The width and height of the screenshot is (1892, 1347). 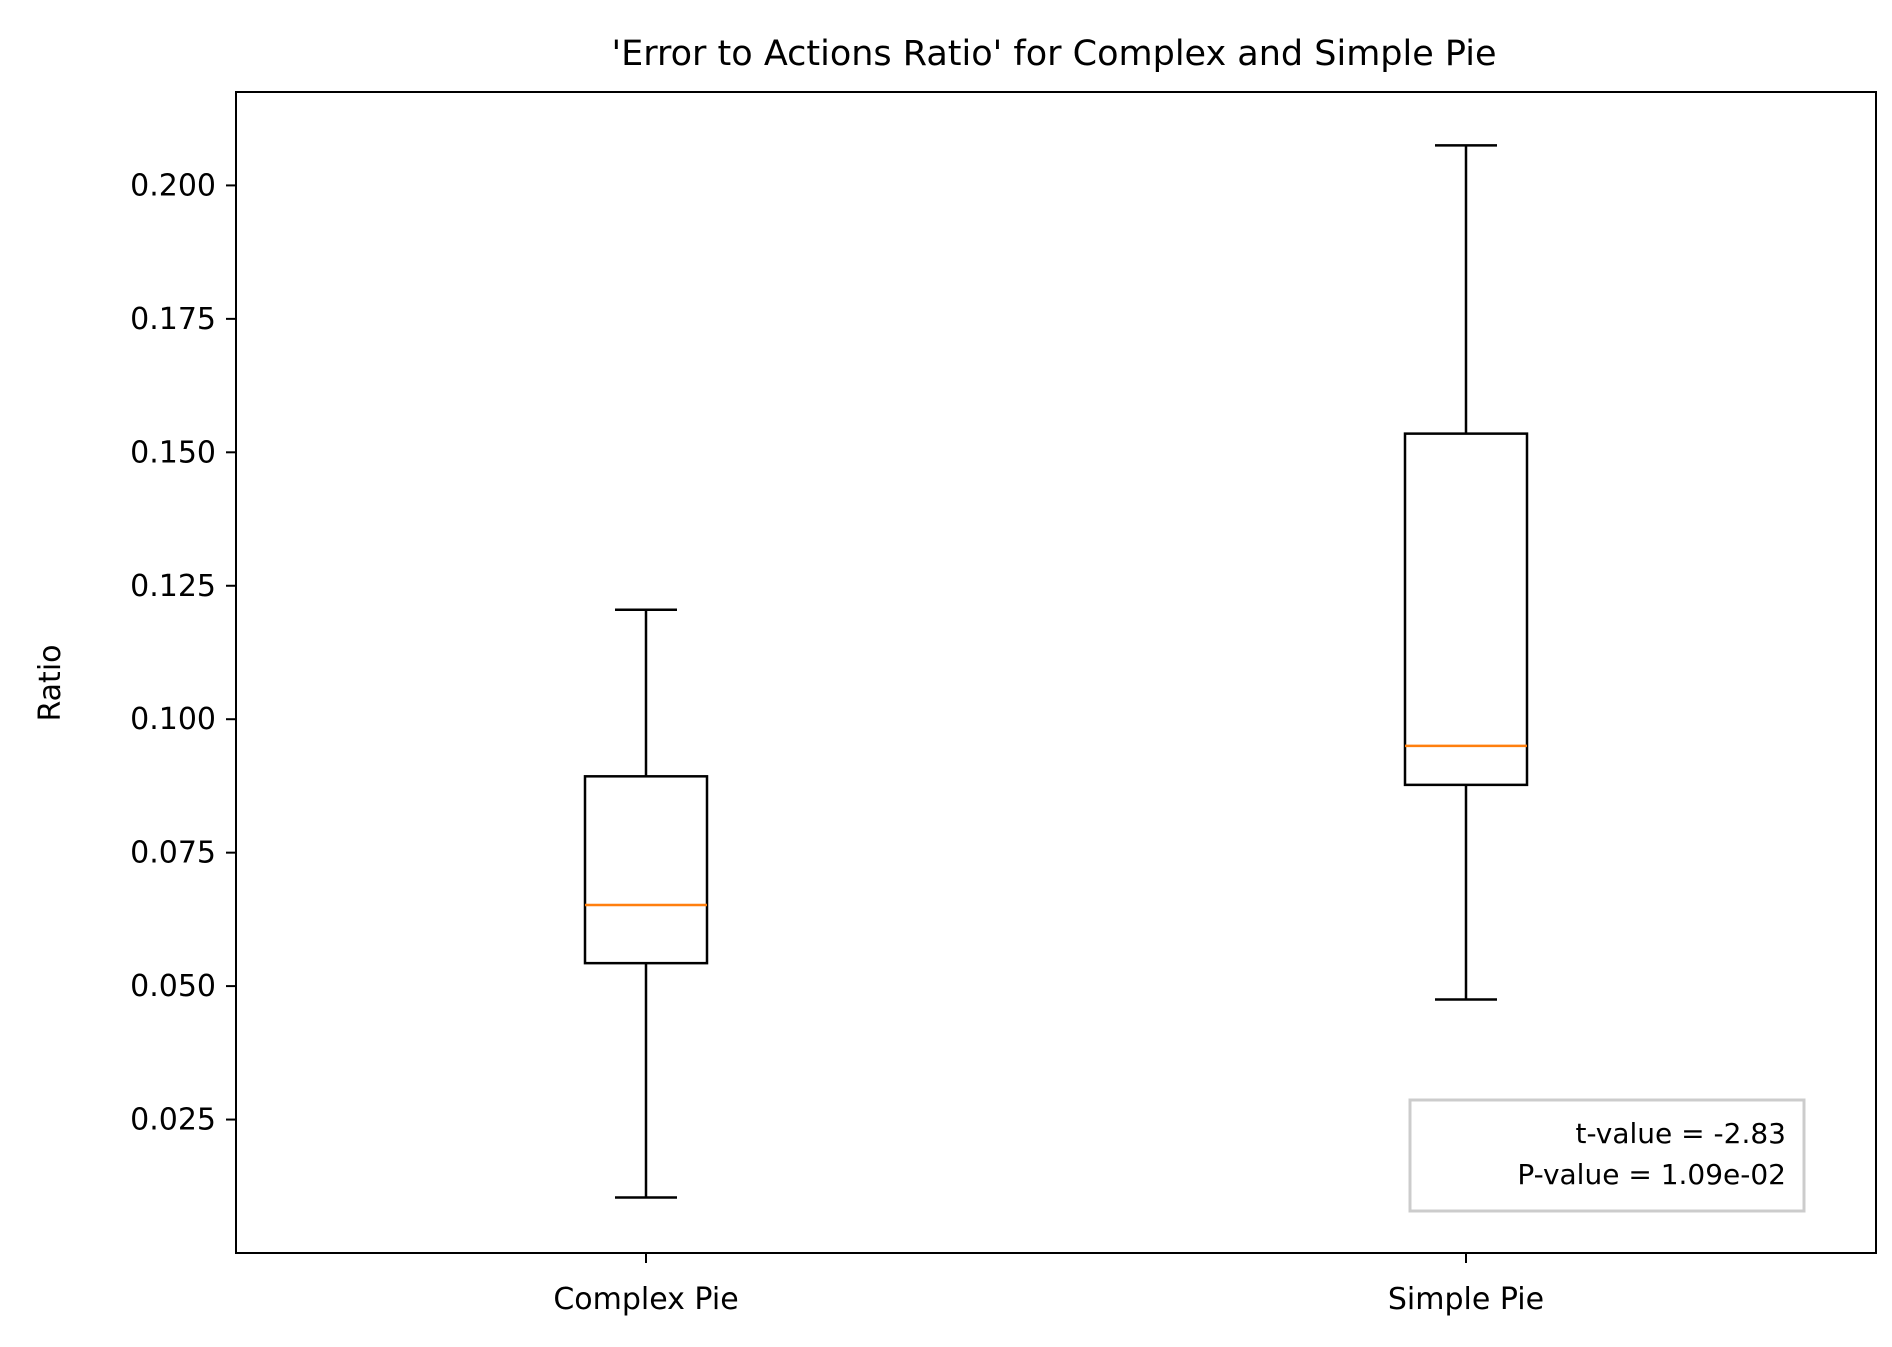 I want to click on box-simple-pie, so click(x=1466, y=572).